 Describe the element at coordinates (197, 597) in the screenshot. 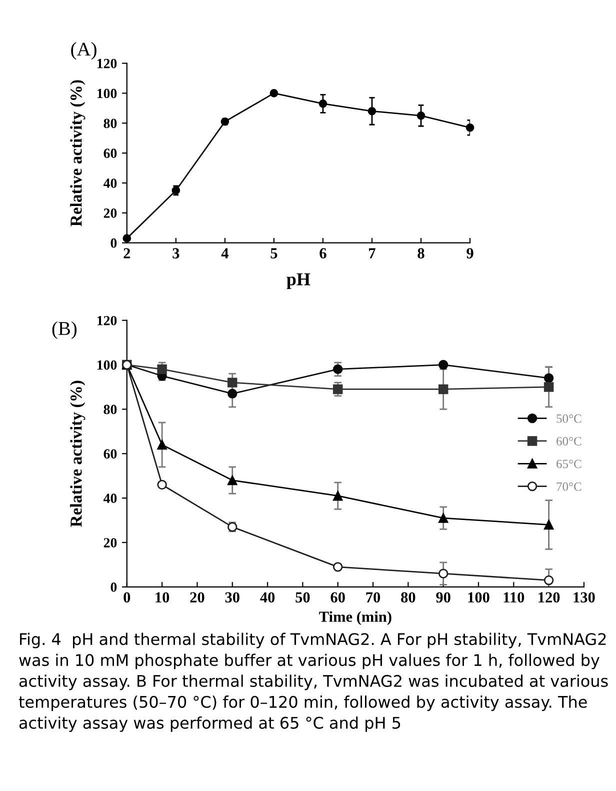

I see `x-tick-label: 20` at that location.